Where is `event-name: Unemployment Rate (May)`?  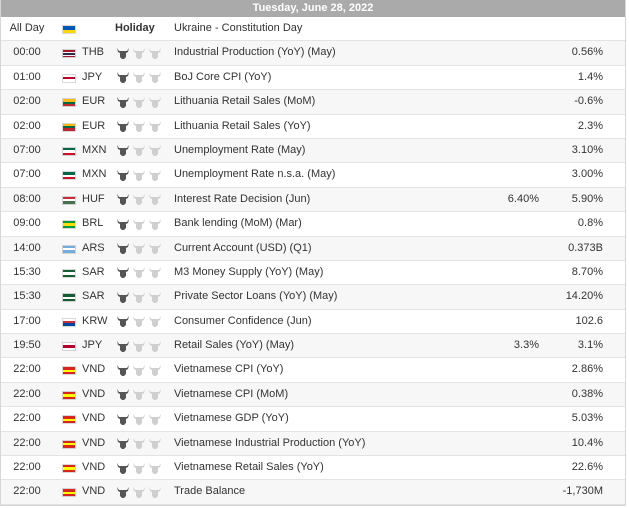
event-name: Unemployment Rate (May) is located at coordinates (240, 149).